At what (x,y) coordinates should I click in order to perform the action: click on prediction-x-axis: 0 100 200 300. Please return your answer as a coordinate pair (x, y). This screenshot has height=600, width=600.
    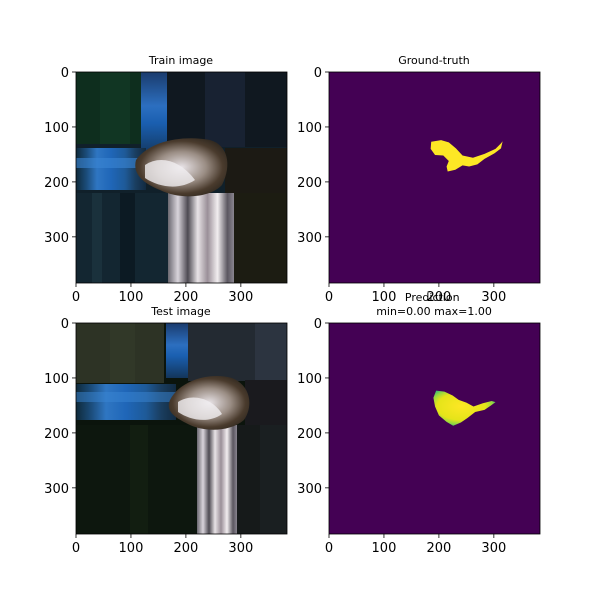
    Looking at the image, I should click on (415, 545).